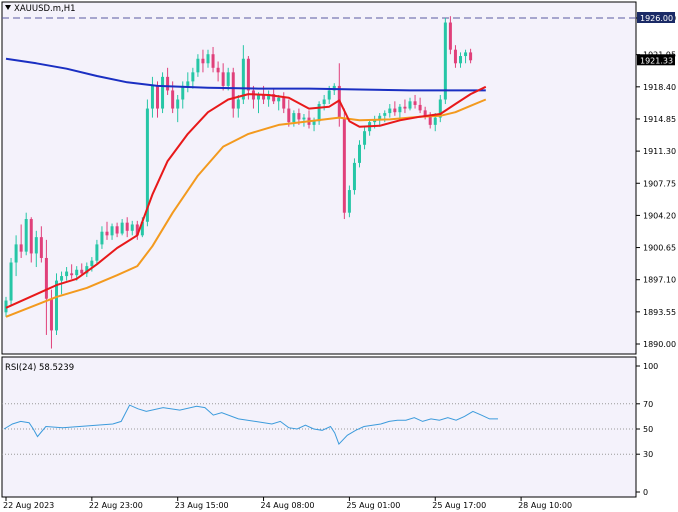  What do you see at coordinates (650, 366) in the screenshot?
I see `rsi-tick-label: 100` at bounding box center [650, 366].